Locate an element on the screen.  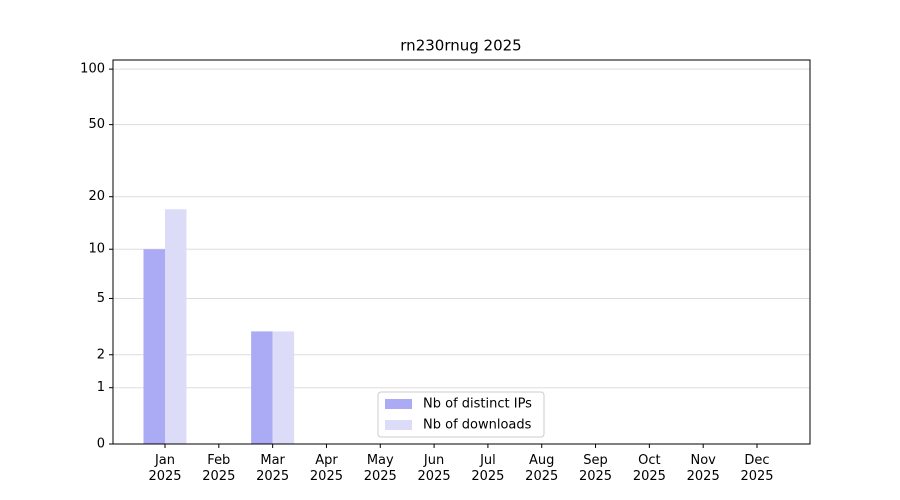
chart-title: rn230rnug 2025 is located at coordinates (460, 46).